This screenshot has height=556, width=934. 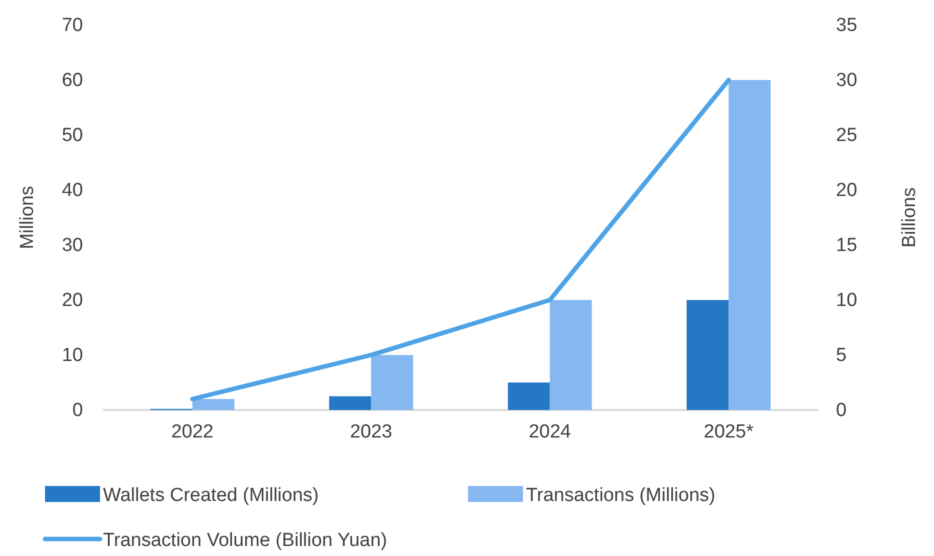 I want to click on y2-tick-label: 10, so click(x=847, y=301).